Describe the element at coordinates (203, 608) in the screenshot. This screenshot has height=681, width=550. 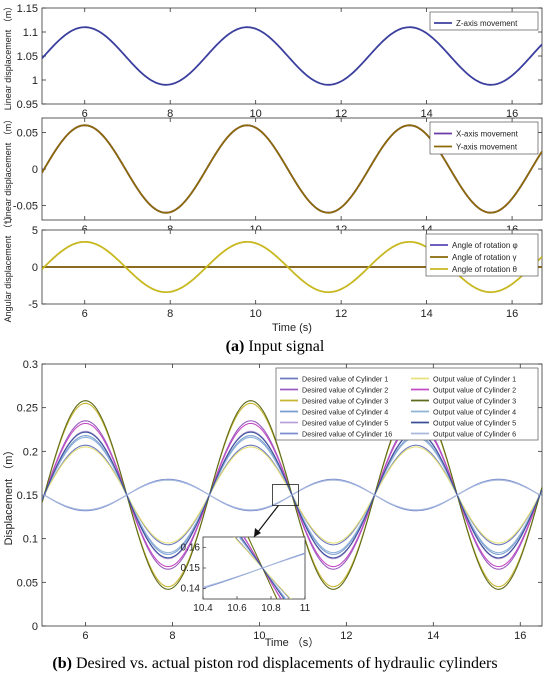
I see `inset-x-tick-label: 10.4` at that location.